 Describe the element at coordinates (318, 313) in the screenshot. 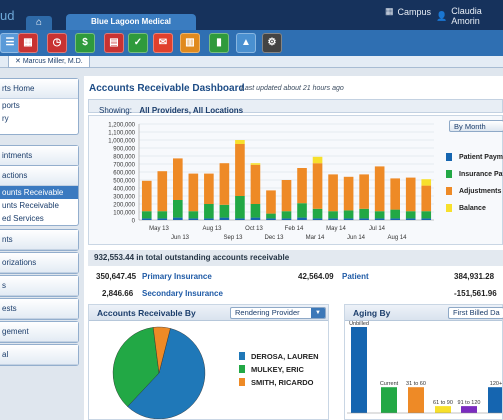

I see `chevron-down-icon: ▼` at that location.